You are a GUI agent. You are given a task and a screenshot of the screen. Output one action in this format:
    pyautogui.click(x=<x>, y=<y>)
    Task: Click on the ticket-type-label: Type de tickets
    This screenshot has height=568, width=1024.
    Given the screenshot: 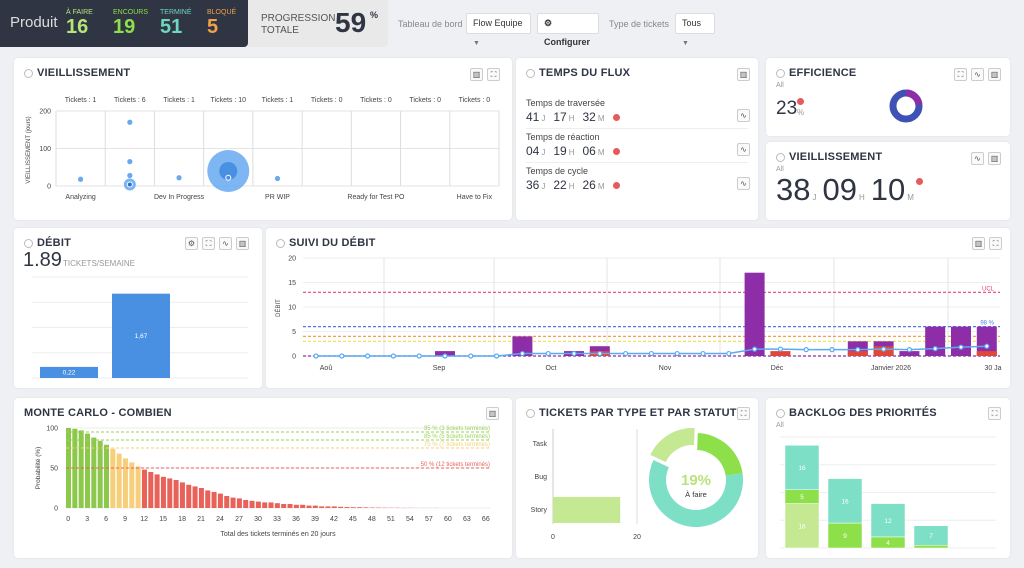 What is the action you would take?
    pyautogui.click(x=639, y=24)
    